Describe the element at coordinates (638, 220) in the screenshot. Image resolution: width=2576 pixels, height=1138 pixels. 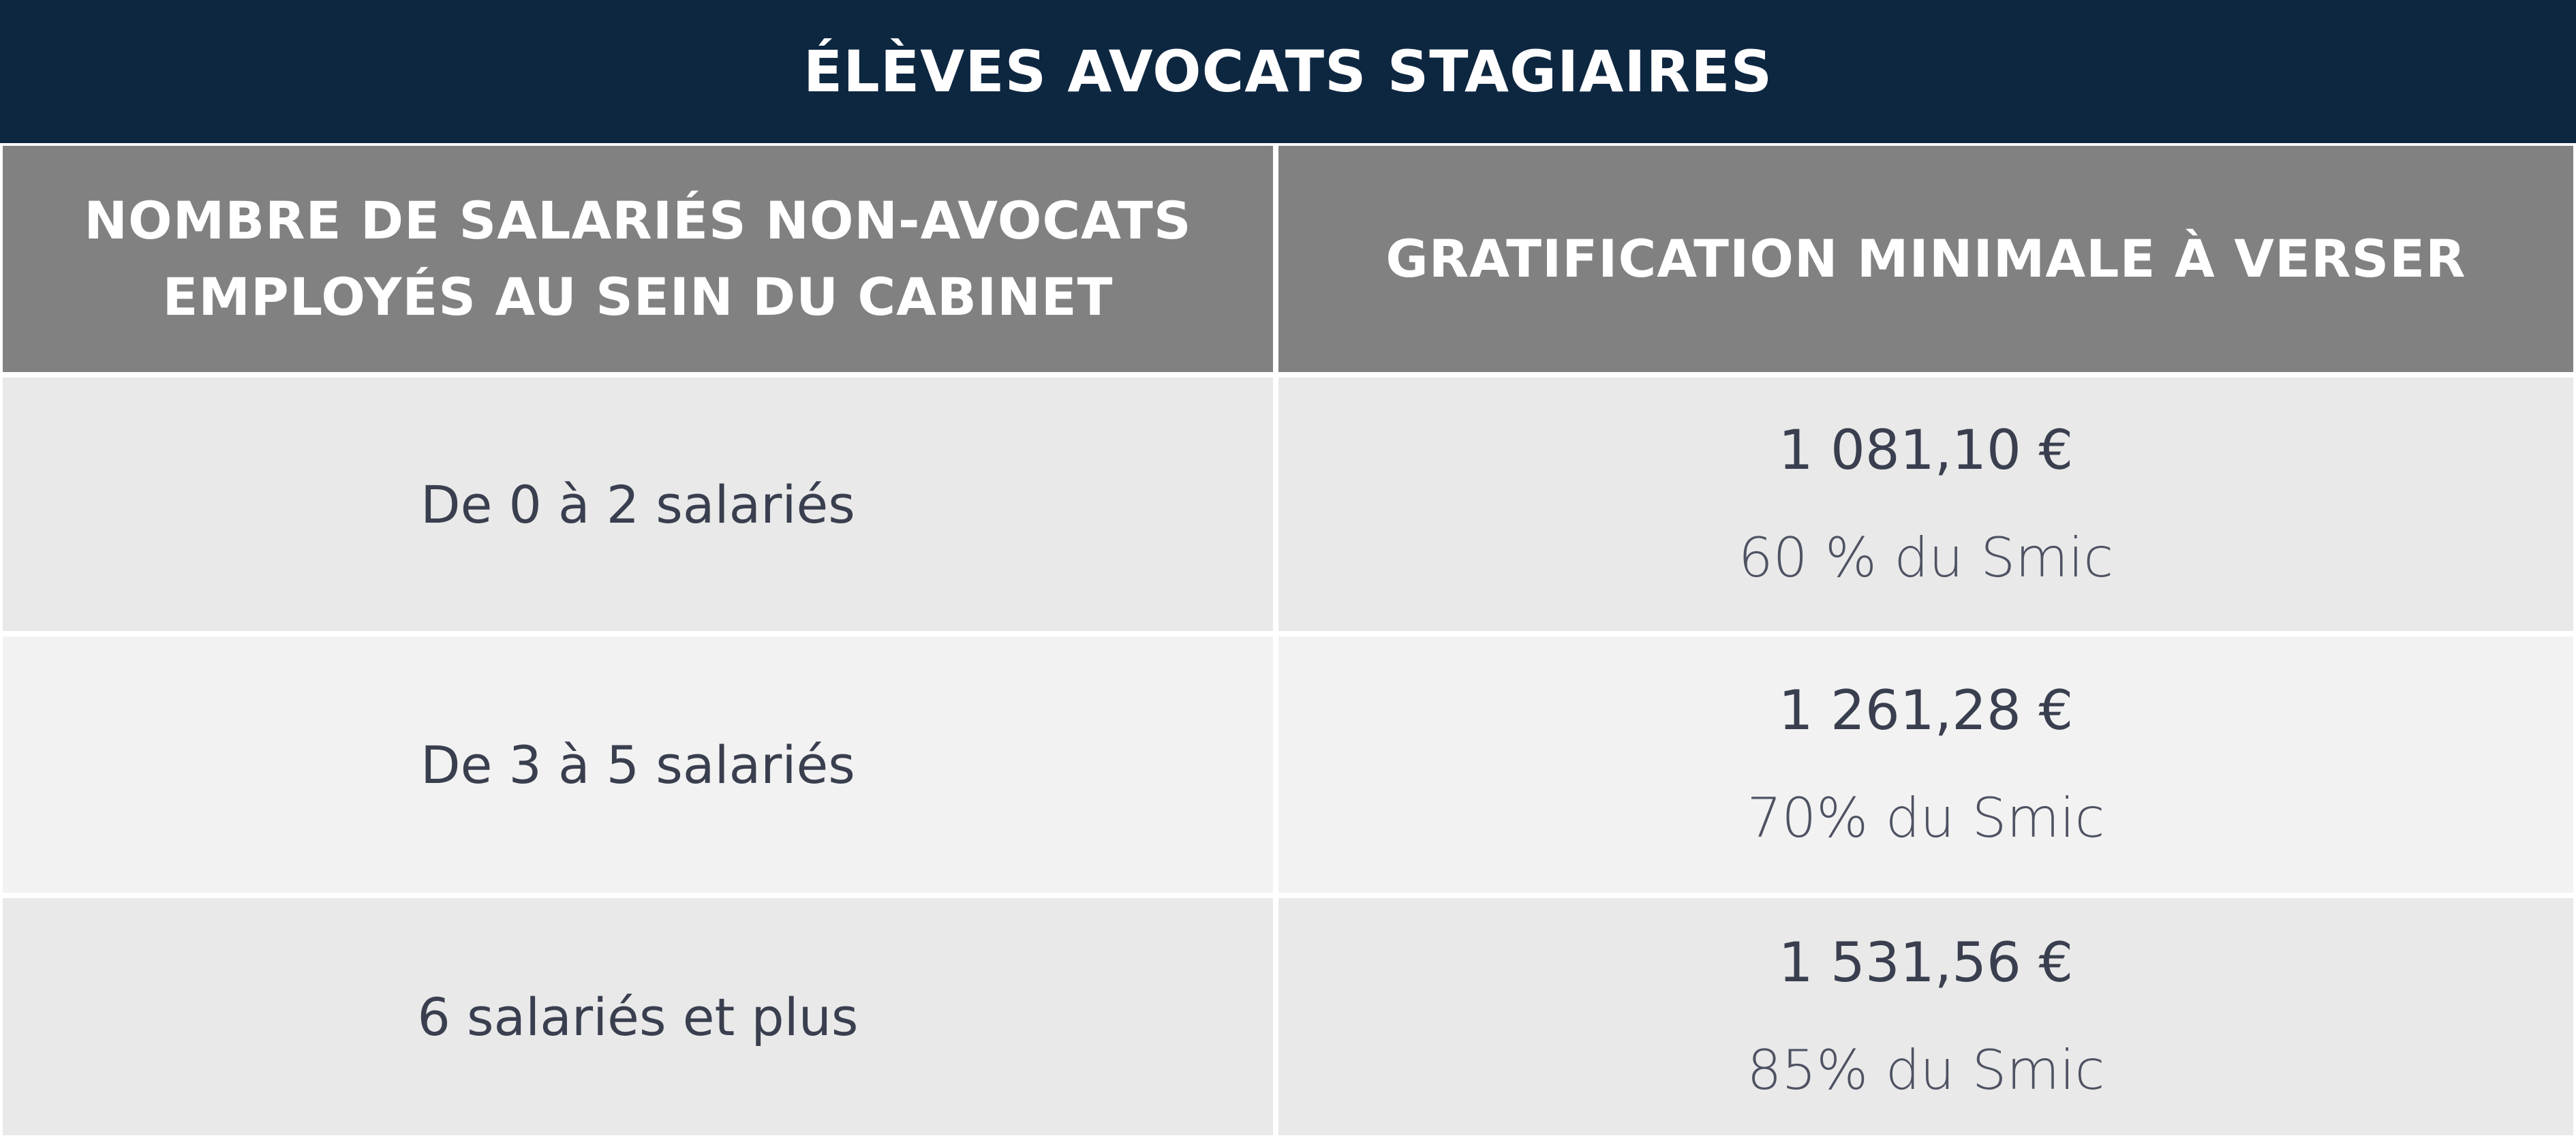
I see `column-header-employees-line1: NOMBRE DE SALARIÉS NON-AVOCATS` at that location.